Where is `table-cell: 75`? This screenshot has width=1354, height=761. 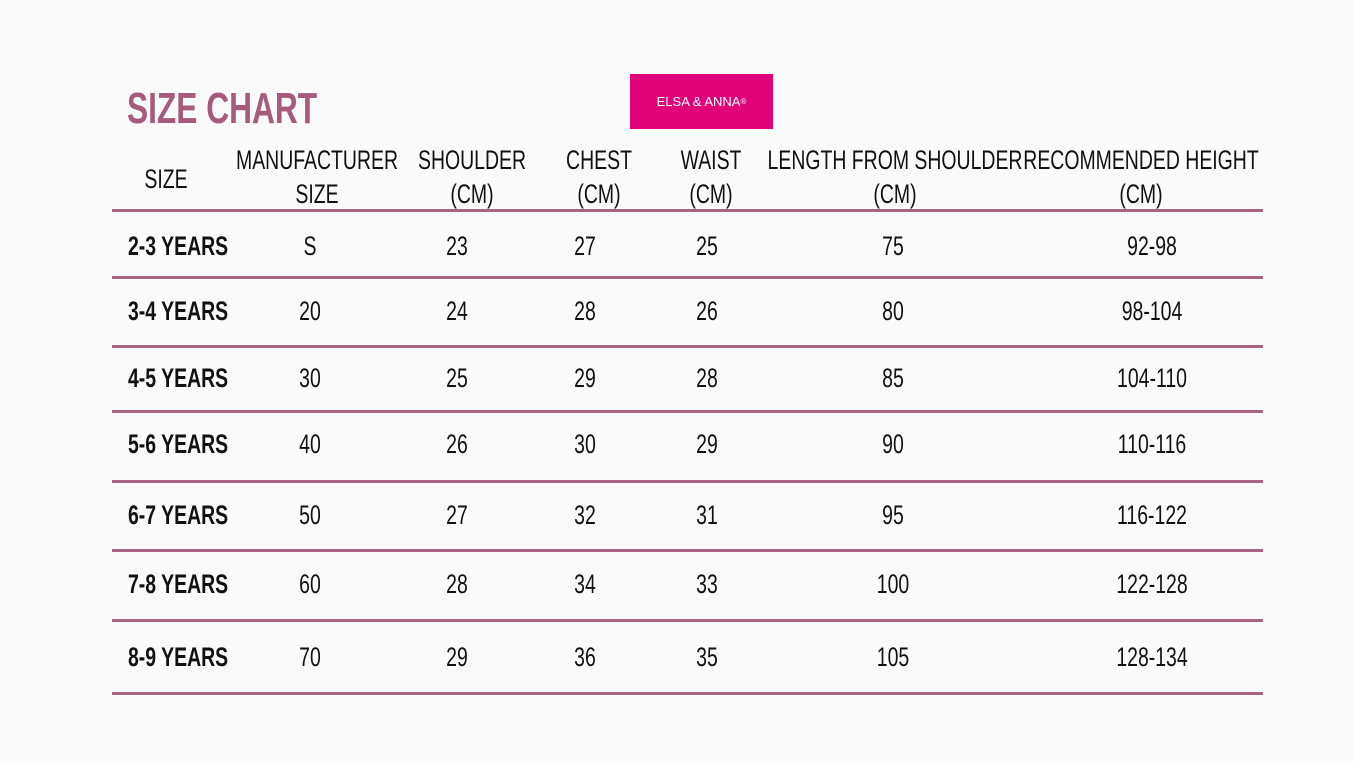 table-cell: 75 is located at coordinates (893, 246).